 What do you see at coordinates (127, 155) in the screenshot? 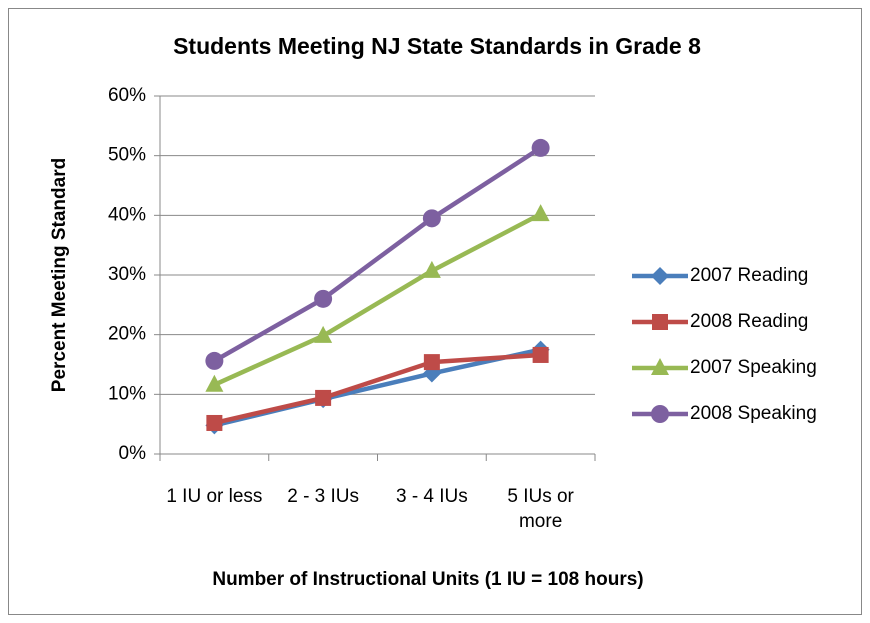
I see `y-tick-label: 50%` at bounding box center [127, 155].